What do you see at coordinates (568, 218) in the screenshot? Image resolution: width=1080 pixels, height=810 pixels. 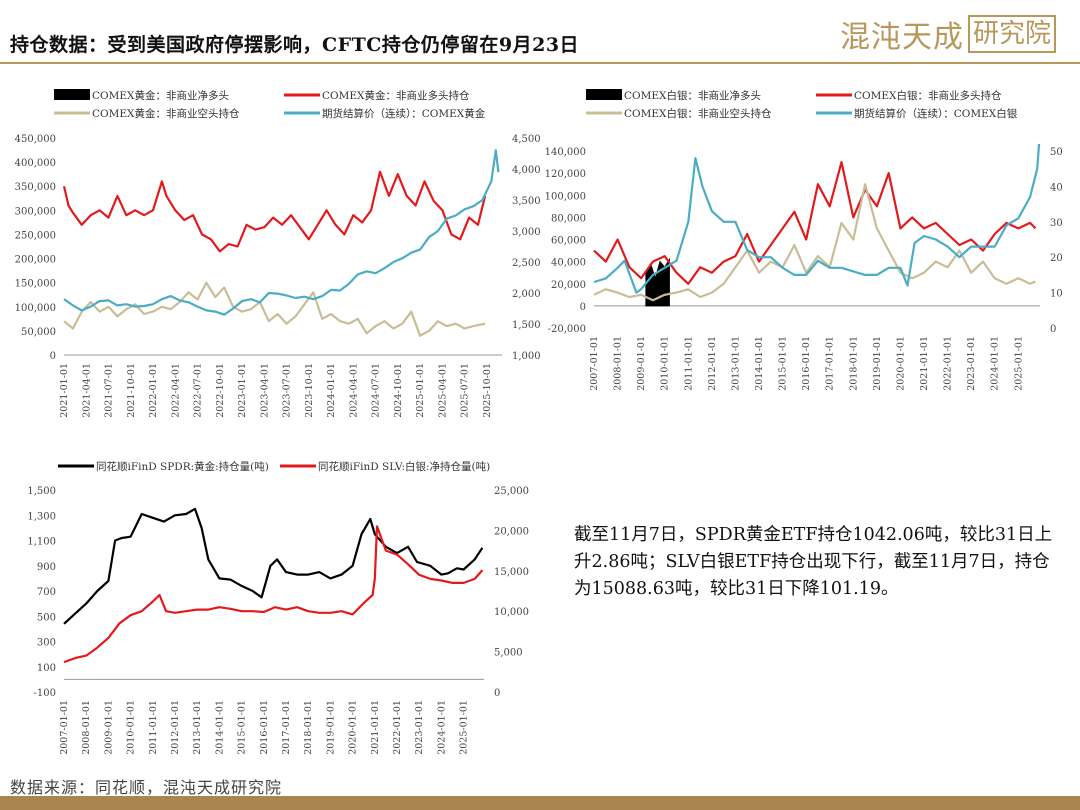 I see `y-tick-left: 80,000` at bounding box center [568, 218].